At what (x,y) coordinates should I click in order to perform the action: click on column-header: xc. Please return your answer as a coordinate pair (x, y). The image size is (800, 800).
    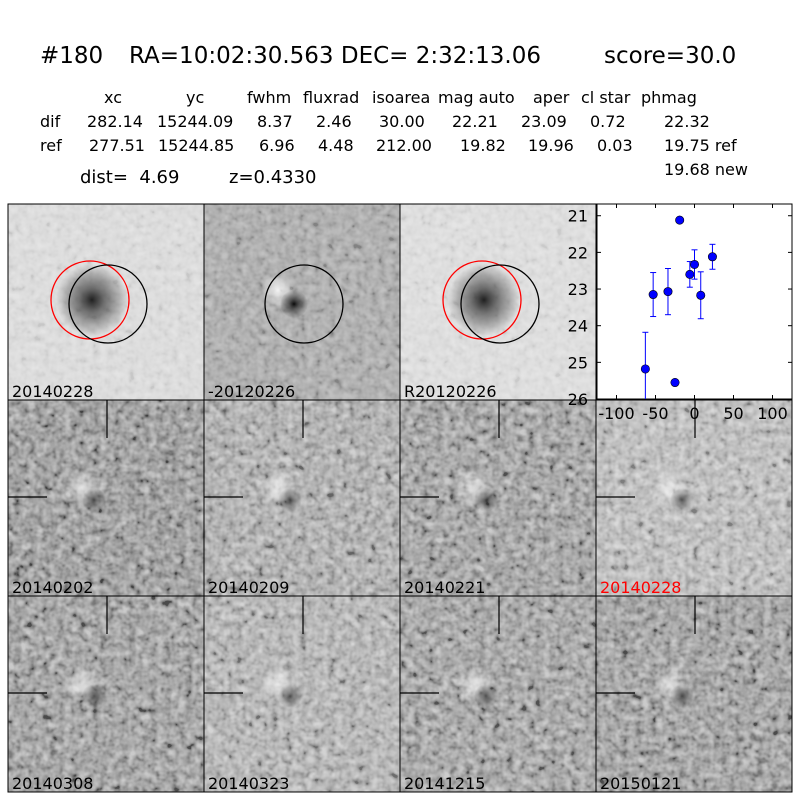
    Looking at the image, I should click on (113, 97).